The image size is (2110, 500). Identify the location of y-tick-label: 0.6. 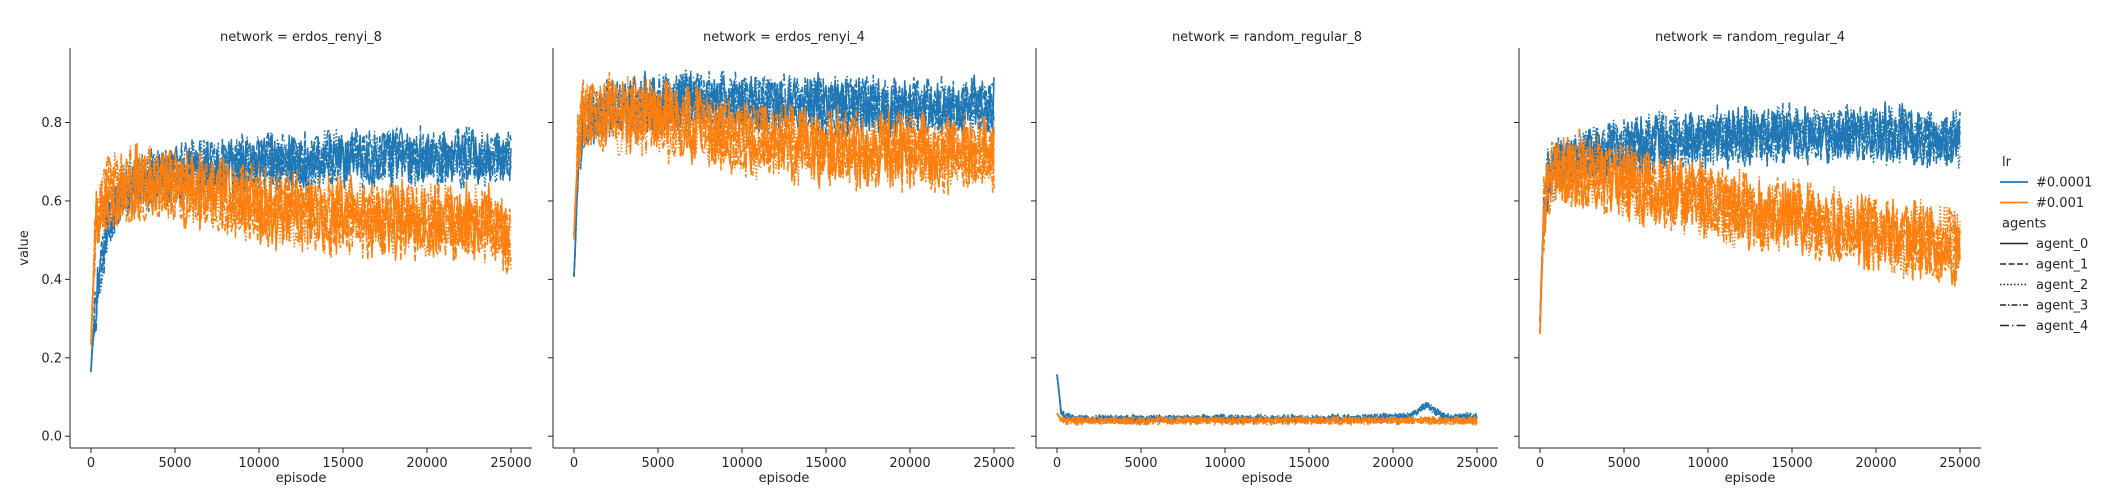
(51, 201).